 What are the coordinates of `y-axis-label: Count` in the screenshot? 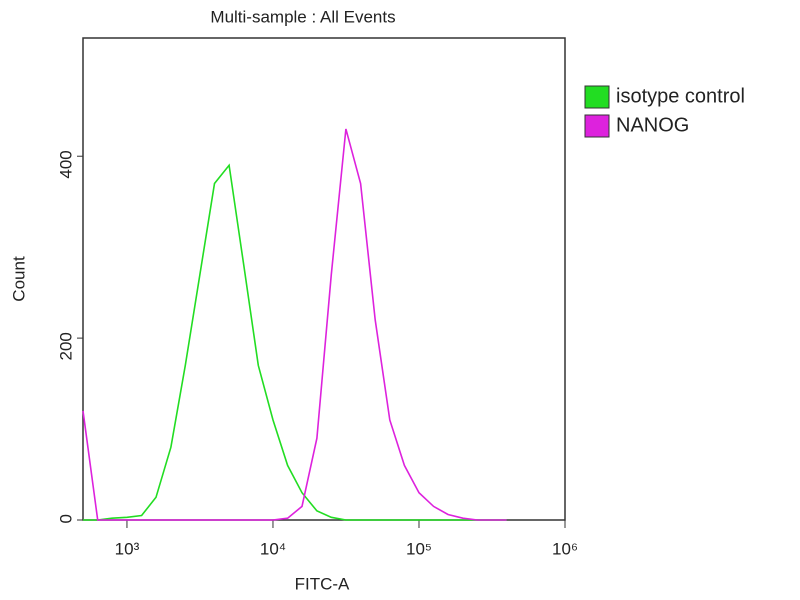 It's located at (18, 279).